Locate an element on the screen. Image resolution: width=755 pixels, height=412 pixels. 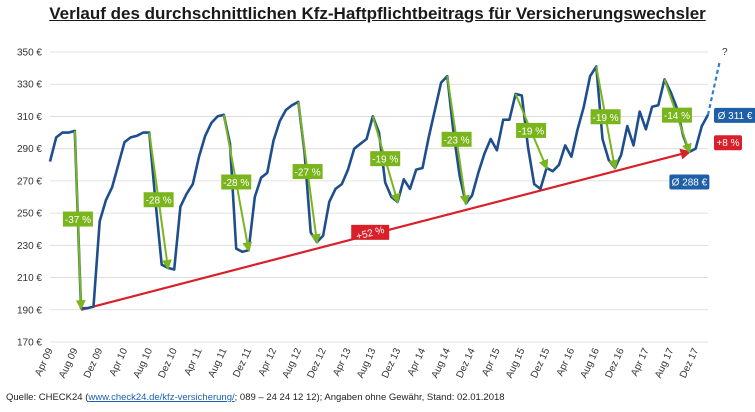
average-badge: Ø 311 € is located at coordinates (734, 115).